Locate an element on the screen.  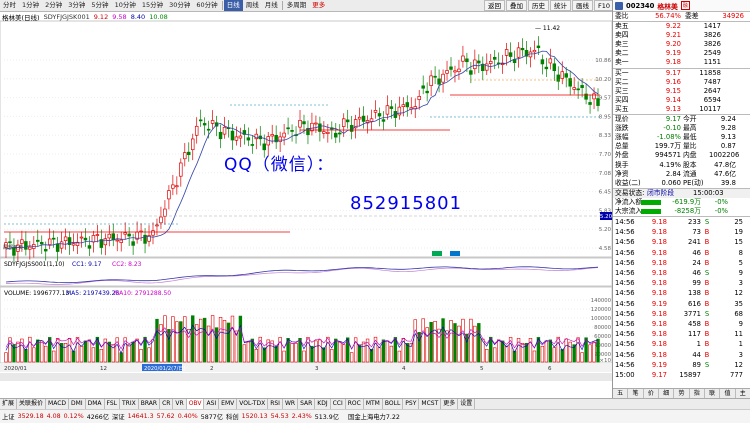
tick-row: 14:56 9.18 99 B 3 is located at coordinates (681, 283).